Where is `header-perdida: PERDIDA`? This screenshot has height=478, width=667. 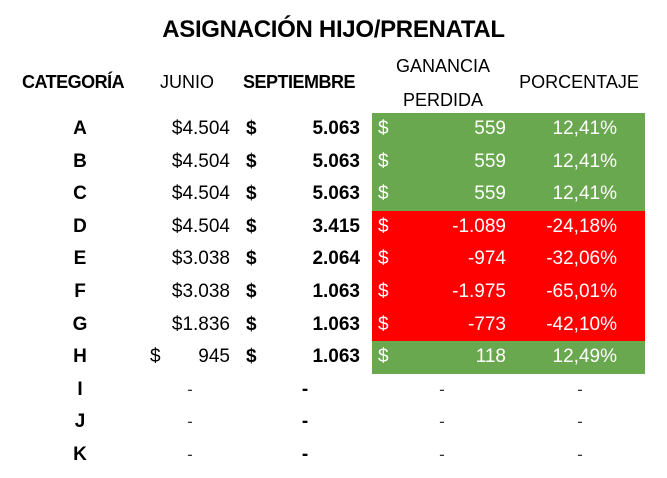 header-perdida: PERDIDA is located at coordinates (442, 100).